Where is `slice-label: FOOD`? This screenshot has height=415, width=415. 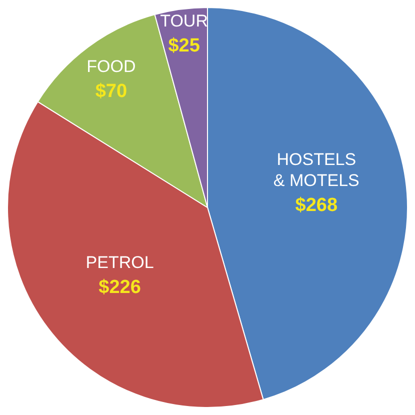
slice-label: FOOD is located at coordinates (111, 66).